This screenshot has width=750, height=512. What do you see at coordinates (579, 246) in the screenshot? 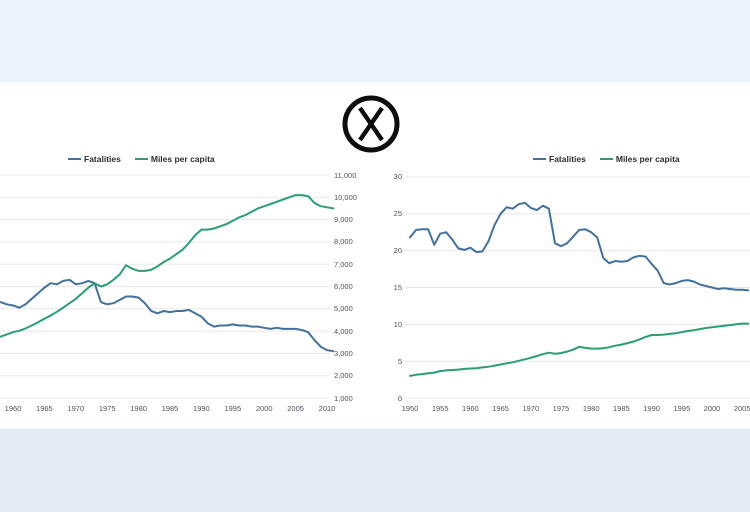
I see `right-chart-fatalities-line` at bounding box center [579, 246].